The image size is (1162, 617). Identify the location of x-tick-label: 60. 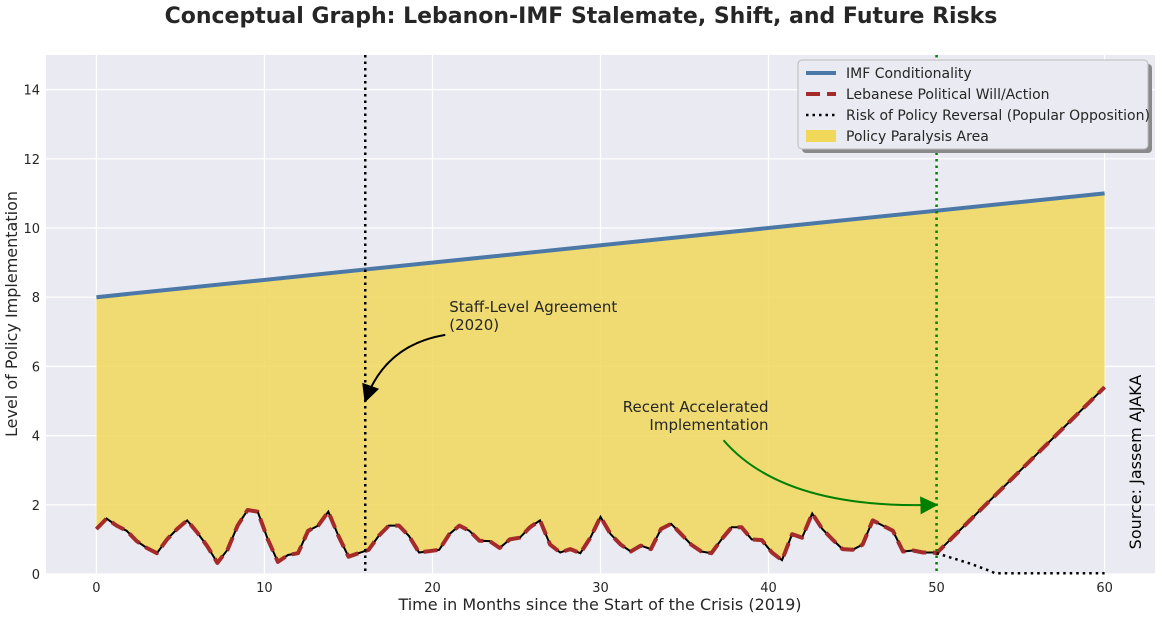
(1104, 588).